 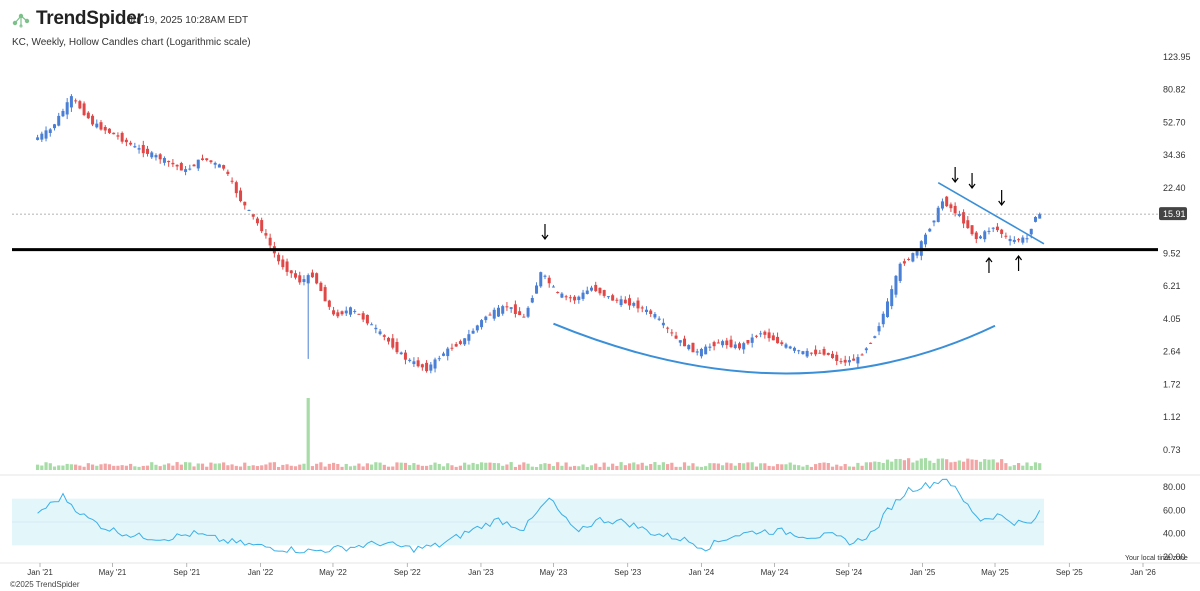 I want to click on timezone-note: Your local time zone, so click(x=1156, y=558).